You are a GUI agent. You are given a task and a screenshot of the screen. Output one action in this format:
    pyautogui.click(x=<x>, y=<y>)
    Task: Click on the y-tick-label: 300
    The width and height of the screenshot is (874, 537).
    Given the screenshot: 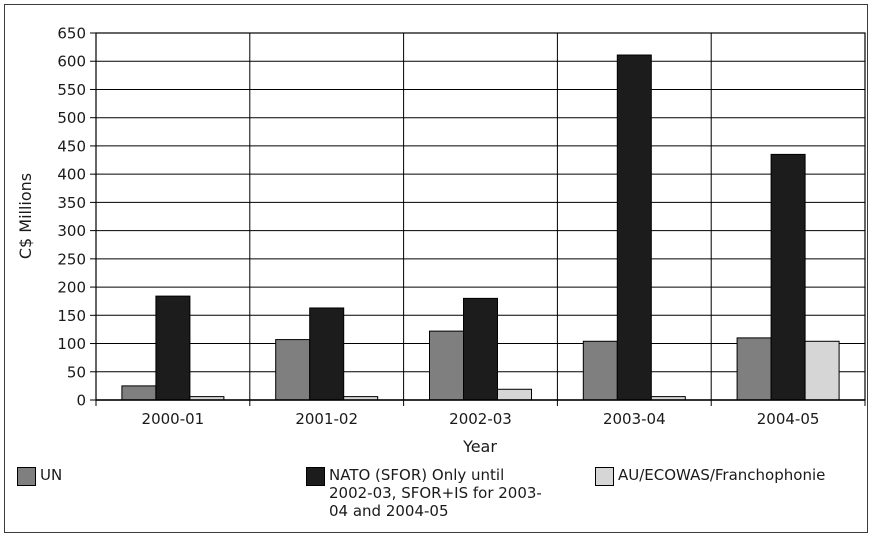 What is the action you would take?
    pyautogui.click(x=71, y=231)
    